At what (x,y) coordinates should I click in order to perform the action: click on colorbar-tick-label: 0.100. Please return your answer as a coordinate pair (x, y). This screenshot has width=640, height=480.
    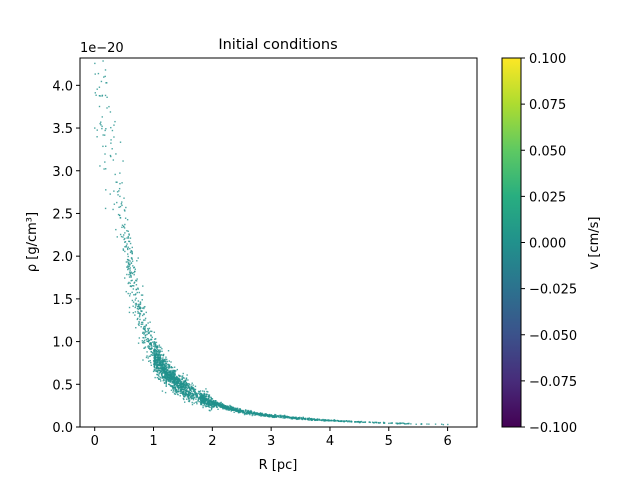
    Looking at the image, I should click on (547, 59).